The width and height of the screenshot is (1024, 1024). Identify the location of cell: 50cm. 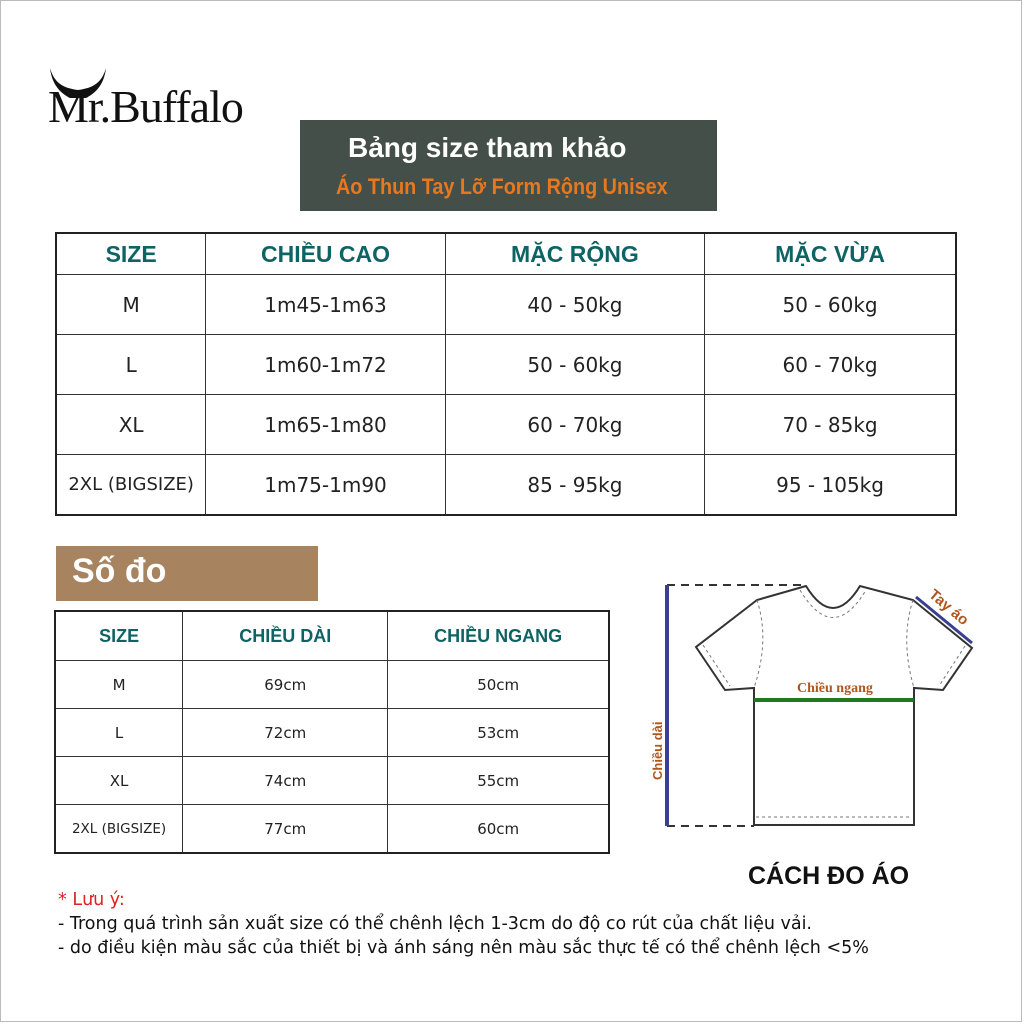
(498, 684).